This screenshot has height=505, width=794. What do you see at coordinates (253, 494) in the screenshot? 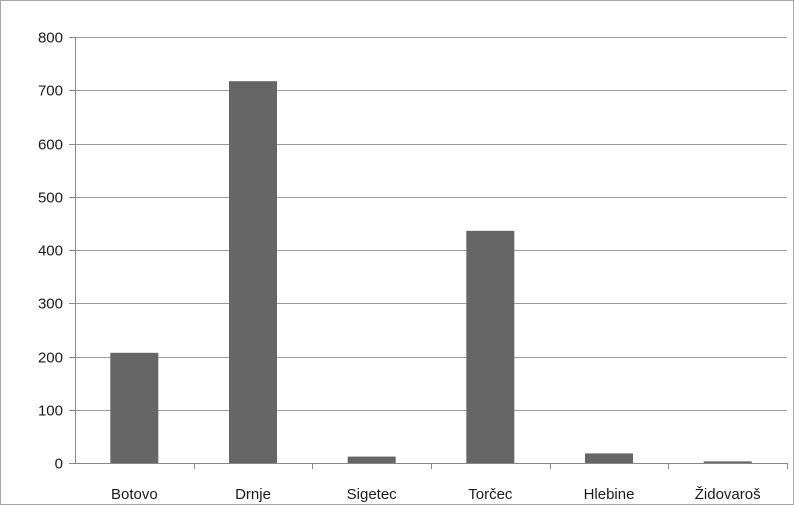
I see `x-tick-label: Drnje` at bounding box center [253, 494].